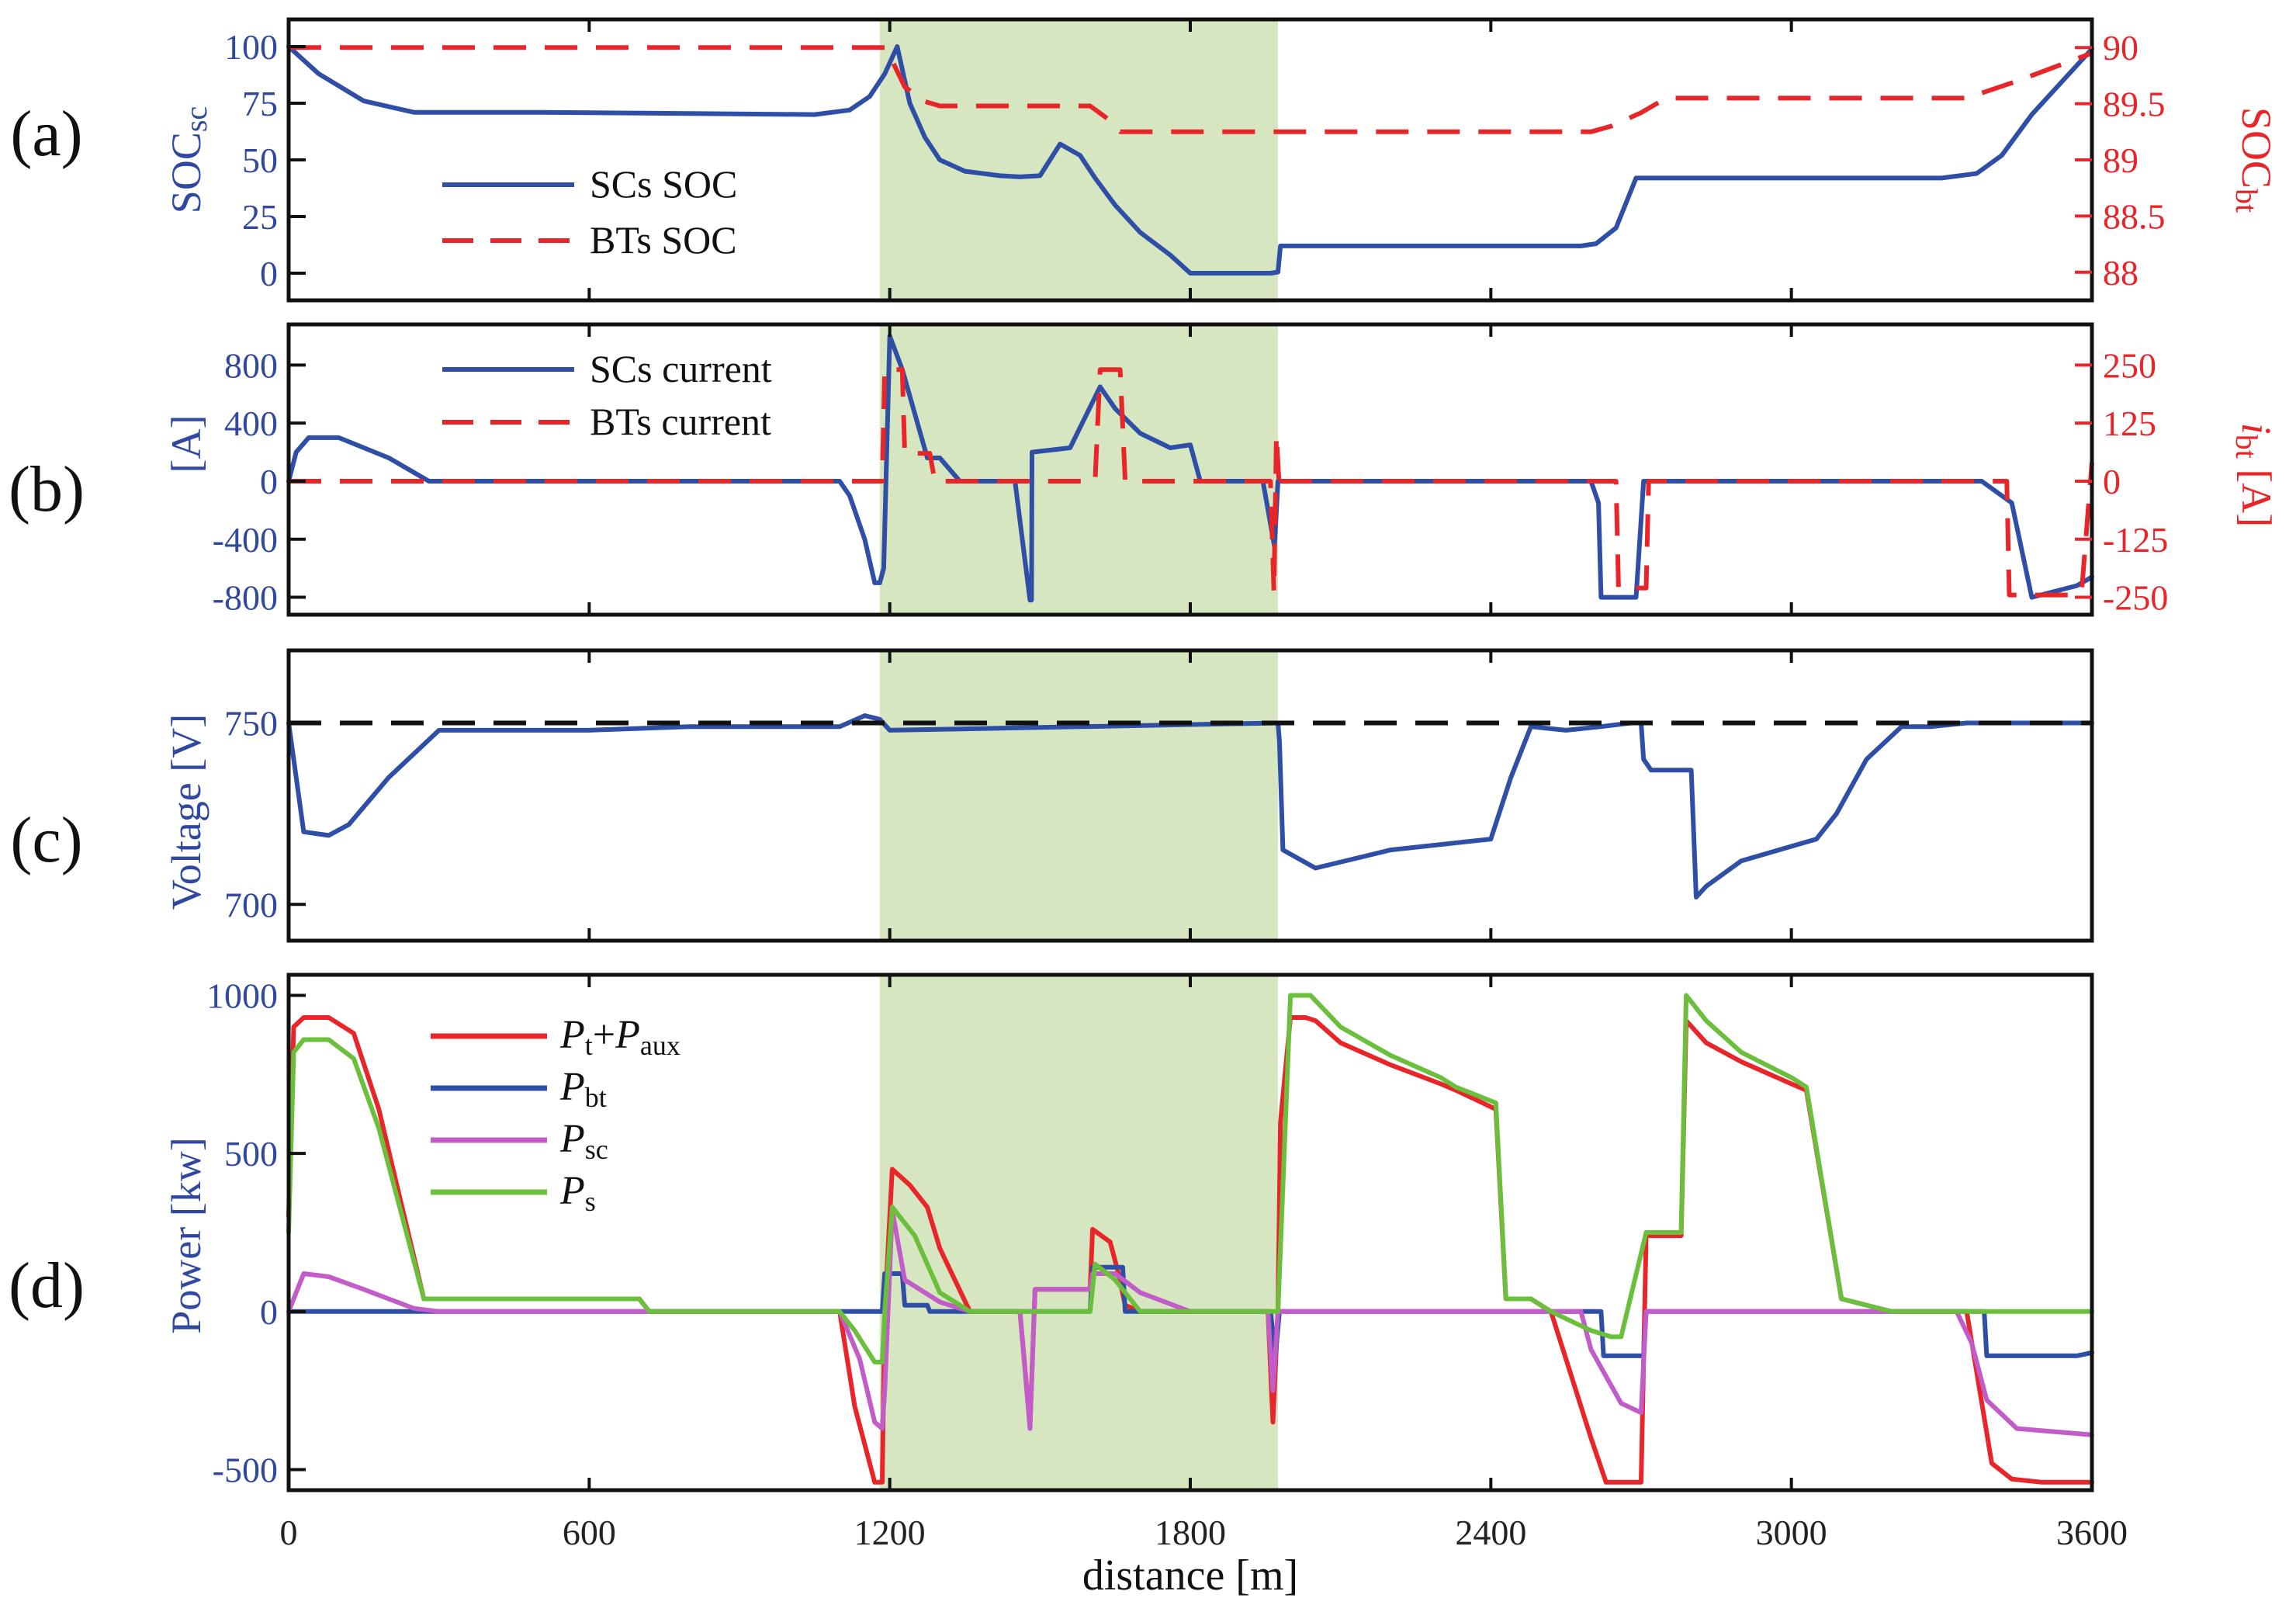 This screenshot has width=2296, height=1619. Describe the element at coordinates (2112, 481) in the screenshot. I see `ytick-right-label: 0` at that location.